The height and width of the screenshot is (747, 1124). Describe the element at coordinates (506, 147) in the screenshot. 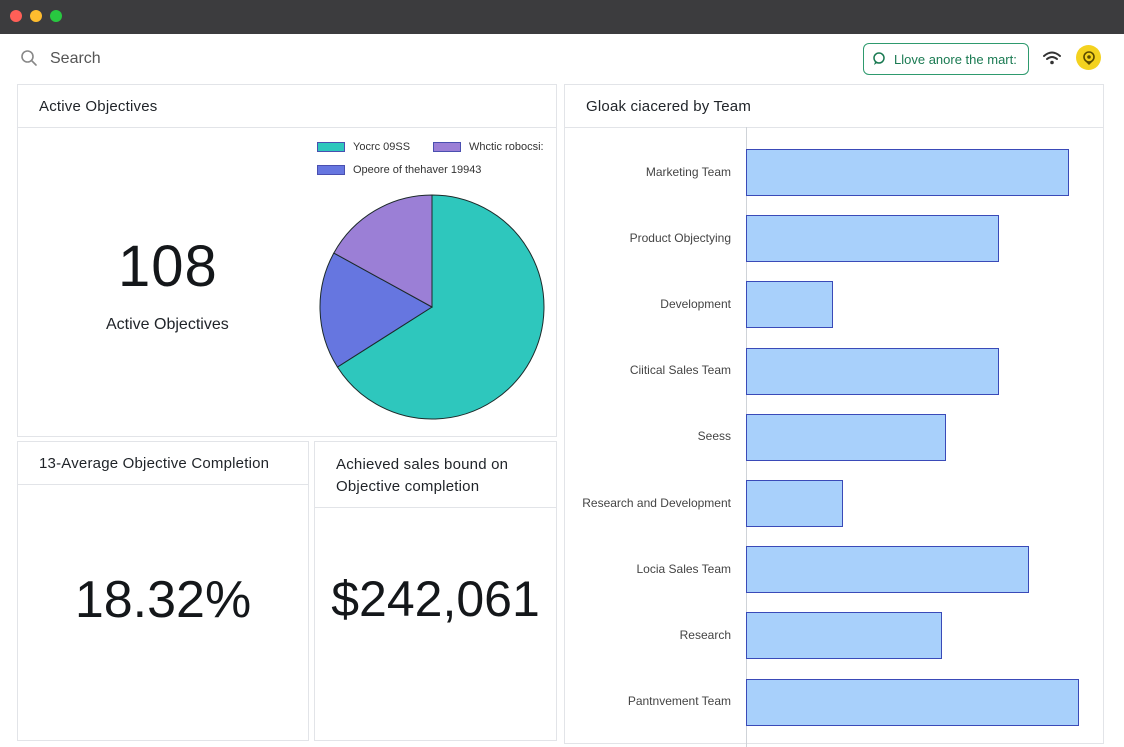

I see `legend-label: Whctic robocsi:` at that location.